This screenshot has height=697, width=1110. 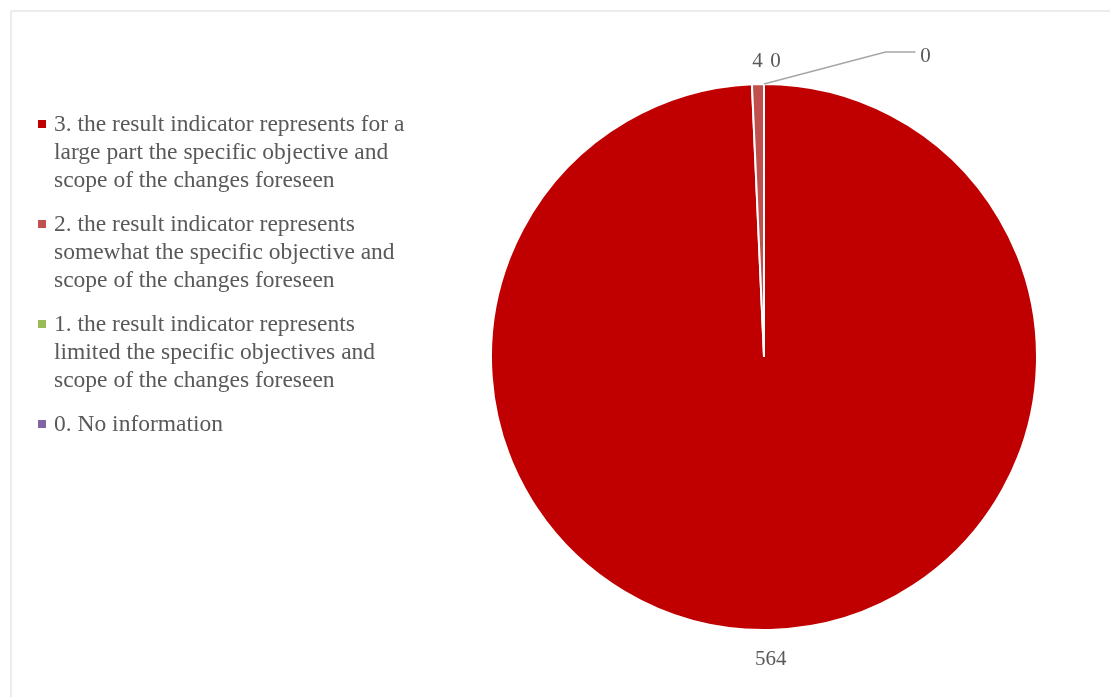 I want to click on data-label: 564, so click(x=770, y=657).